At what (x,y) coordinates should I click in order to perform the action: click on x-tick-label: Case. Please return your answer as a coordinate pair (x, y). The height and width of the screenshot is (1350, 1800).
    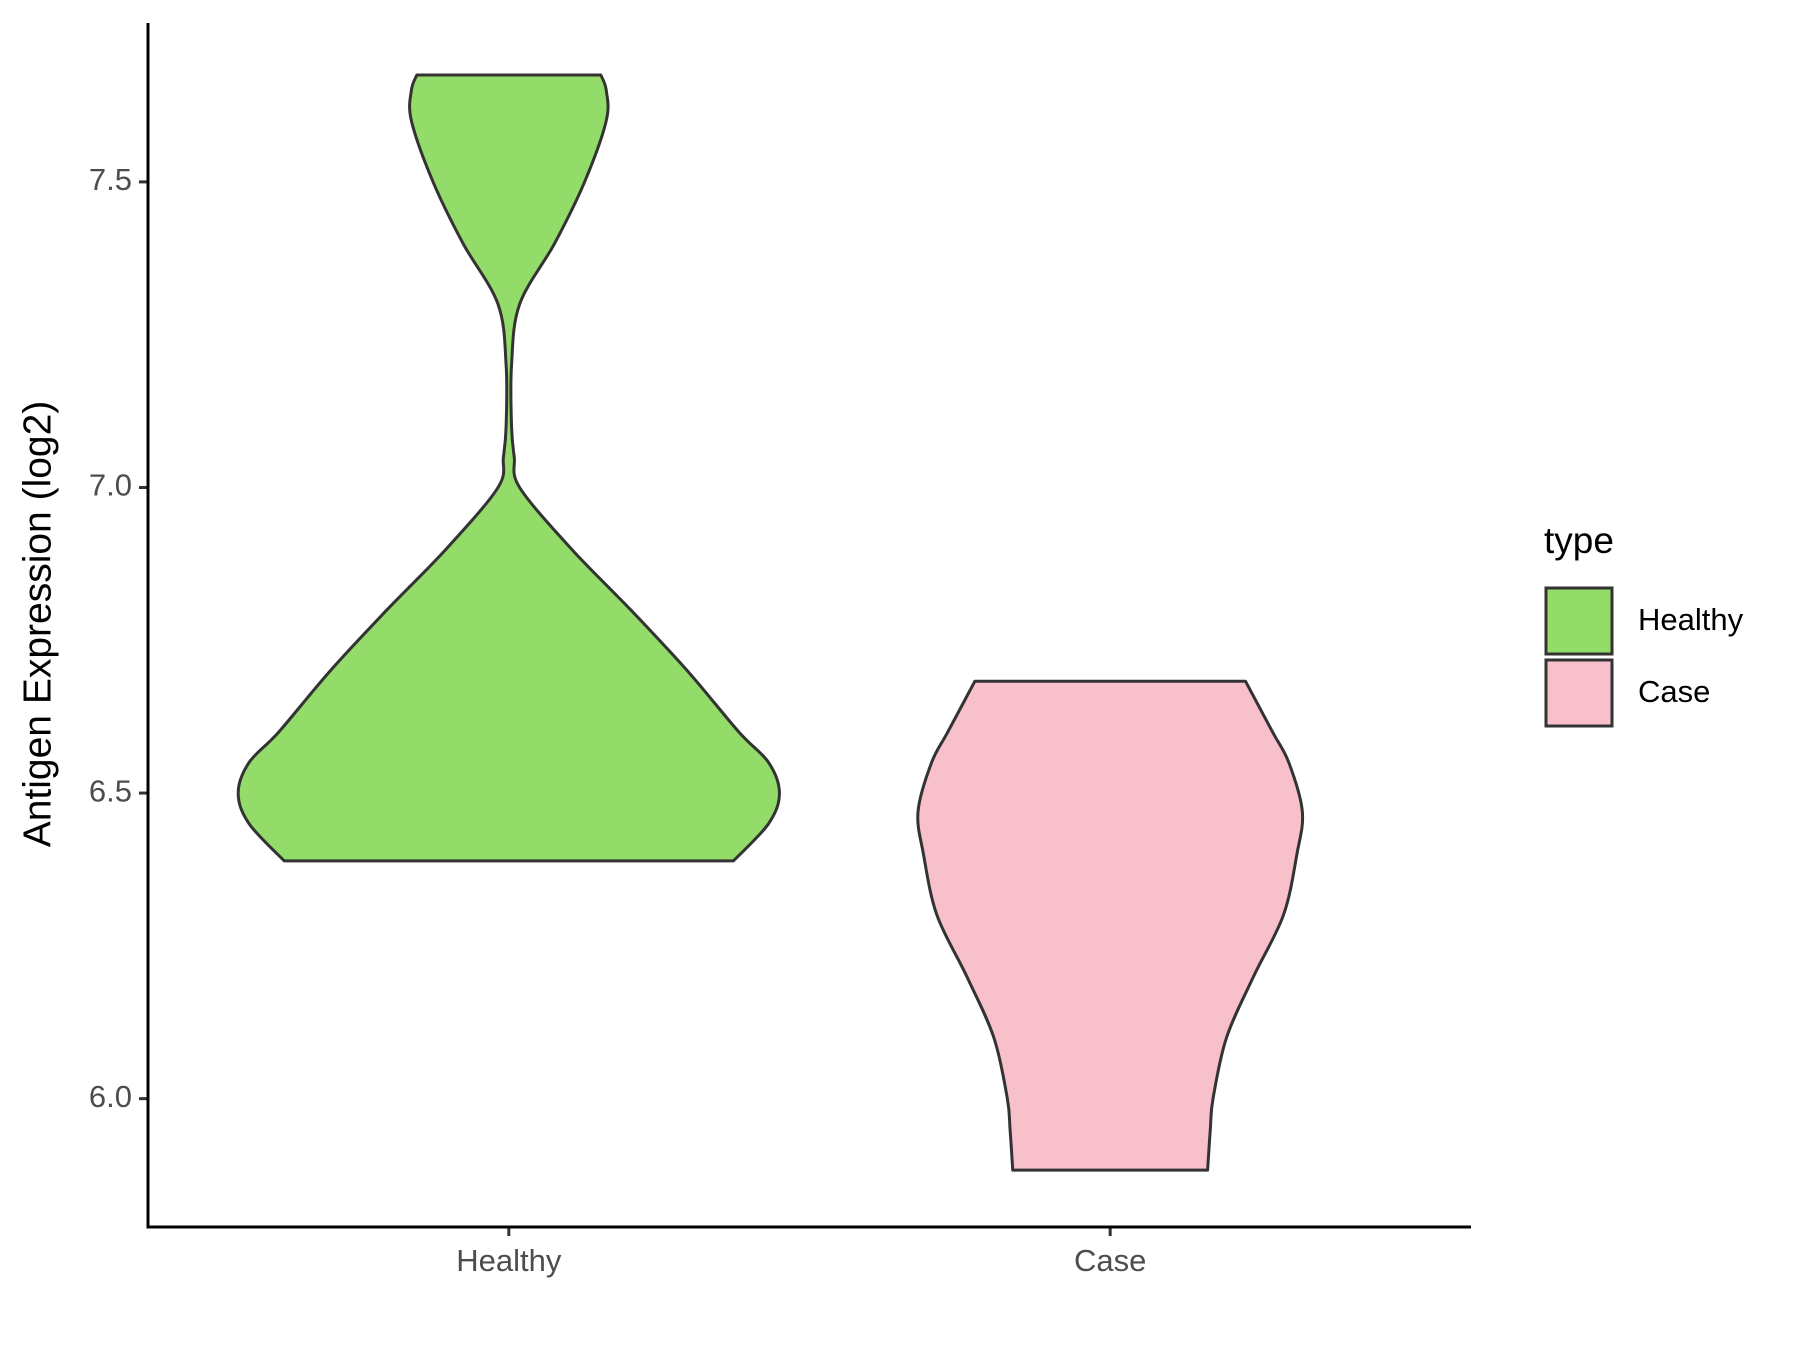
    Looking at the image, I should click on (1110, 1260).